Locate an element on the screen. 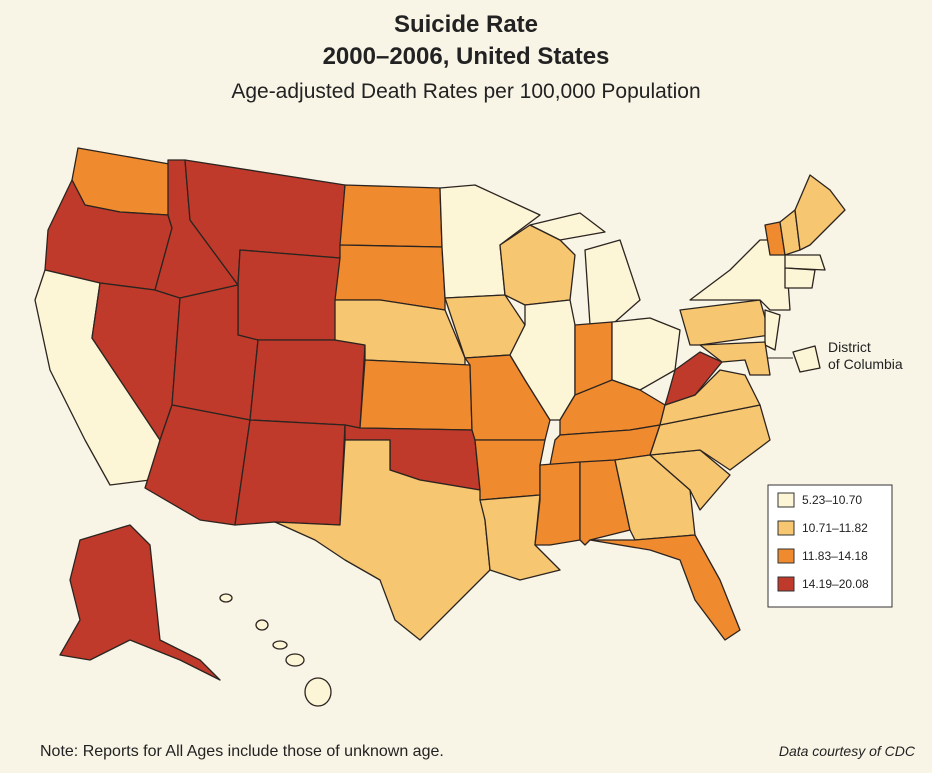 The height and width of the screenshot is (773, 932). legend-label: 11.83–14.18 is located at coordinates (835, 556).